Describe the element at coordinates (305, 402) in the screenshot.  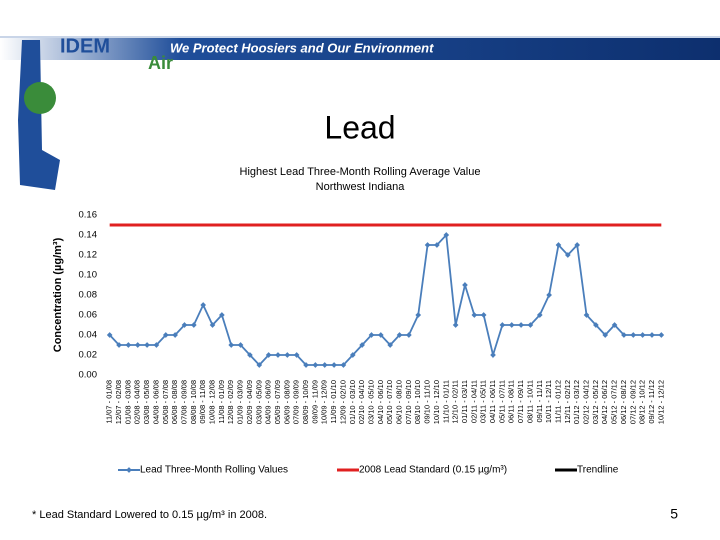
I see `x-tick-label: 08/09 - 10/09` at that location.